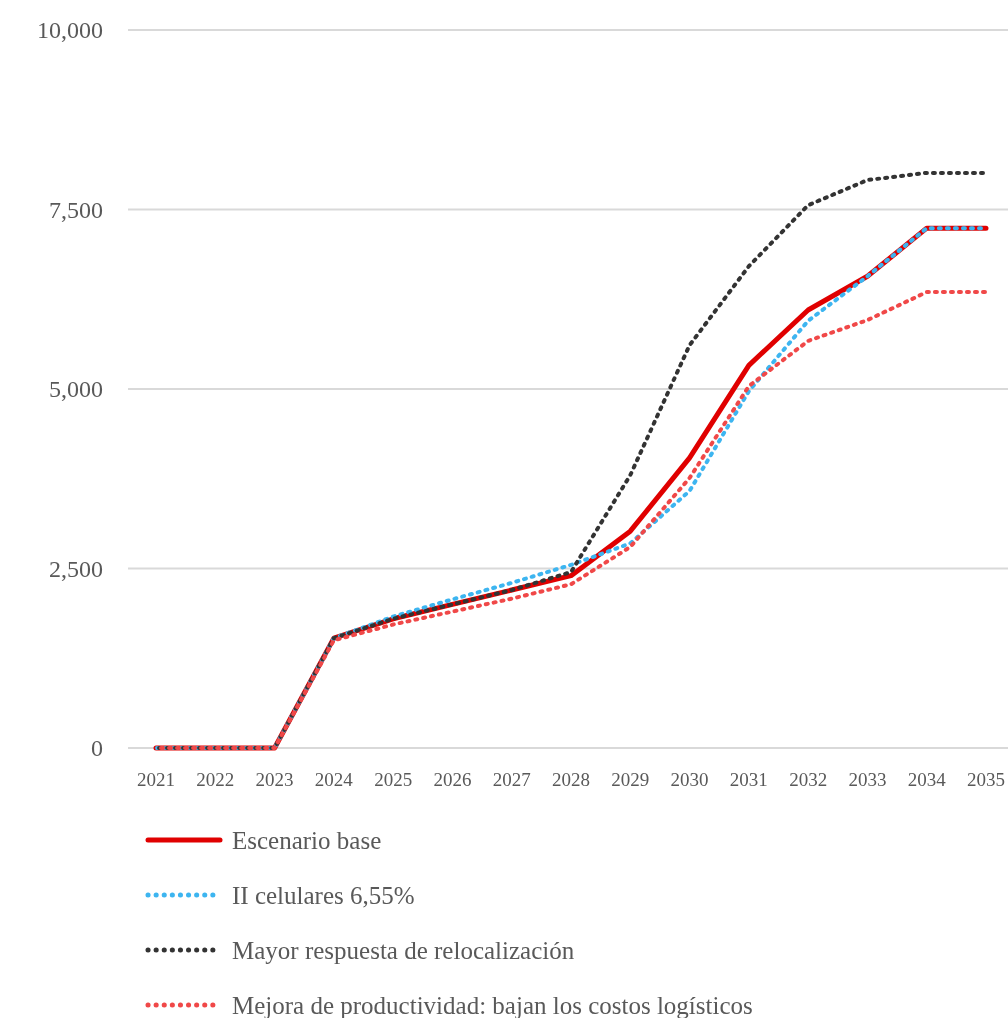  I want to click on x-tick-label: 2021, so click(156, 779).